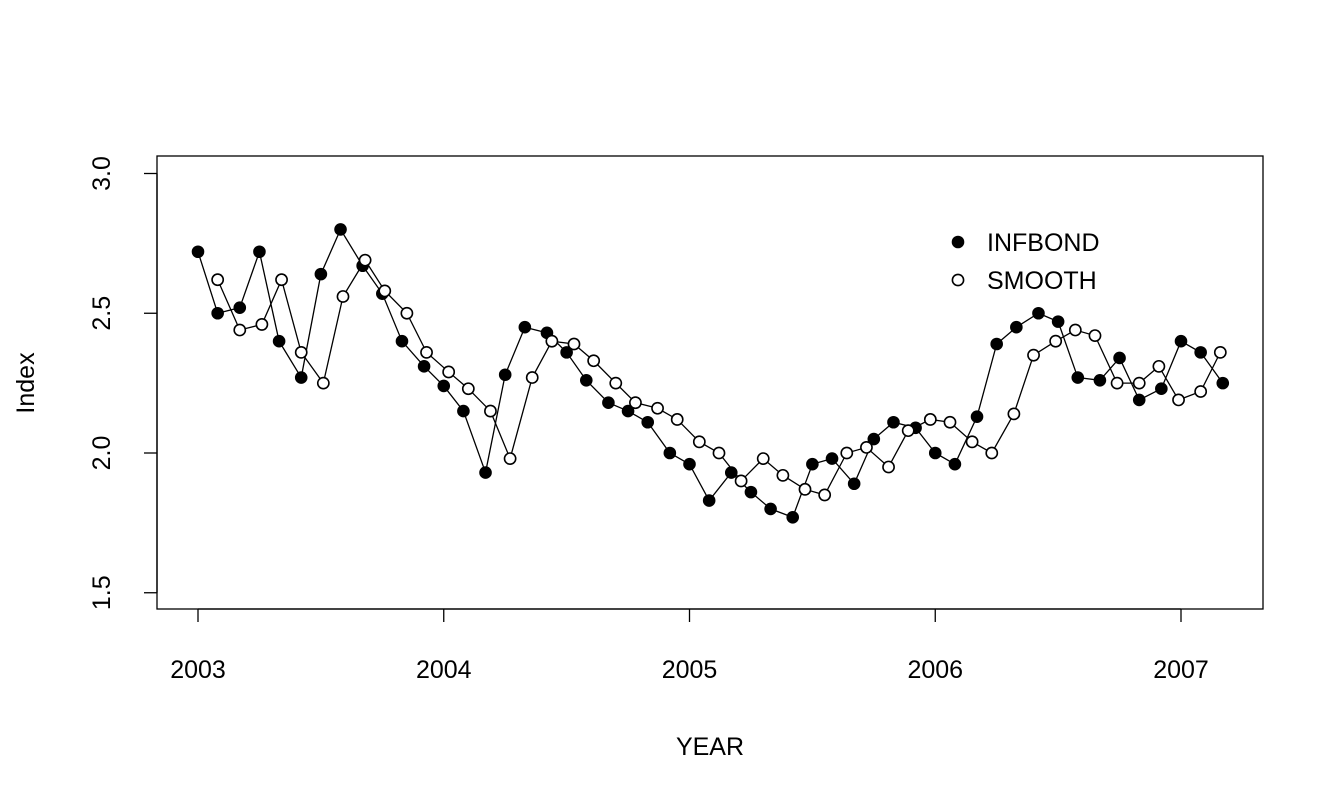 This screenshot has width=1344, height=811. I want to click on legend-label-infbond: INFBOND, so click(1043, 243).